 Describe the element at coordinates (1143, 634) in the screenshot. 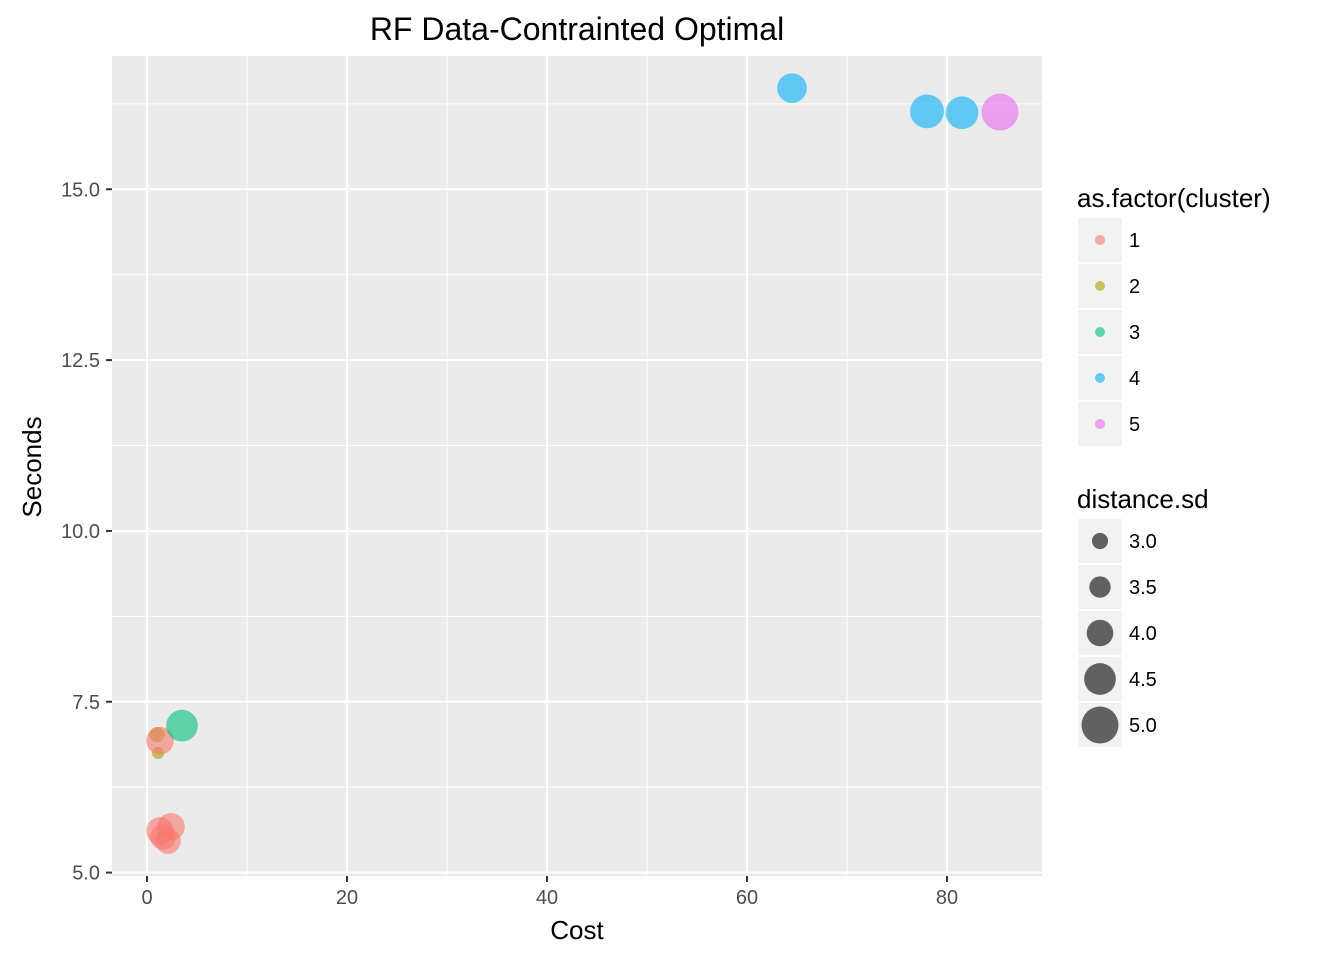

I see `legend-label: 4.0` at that location.